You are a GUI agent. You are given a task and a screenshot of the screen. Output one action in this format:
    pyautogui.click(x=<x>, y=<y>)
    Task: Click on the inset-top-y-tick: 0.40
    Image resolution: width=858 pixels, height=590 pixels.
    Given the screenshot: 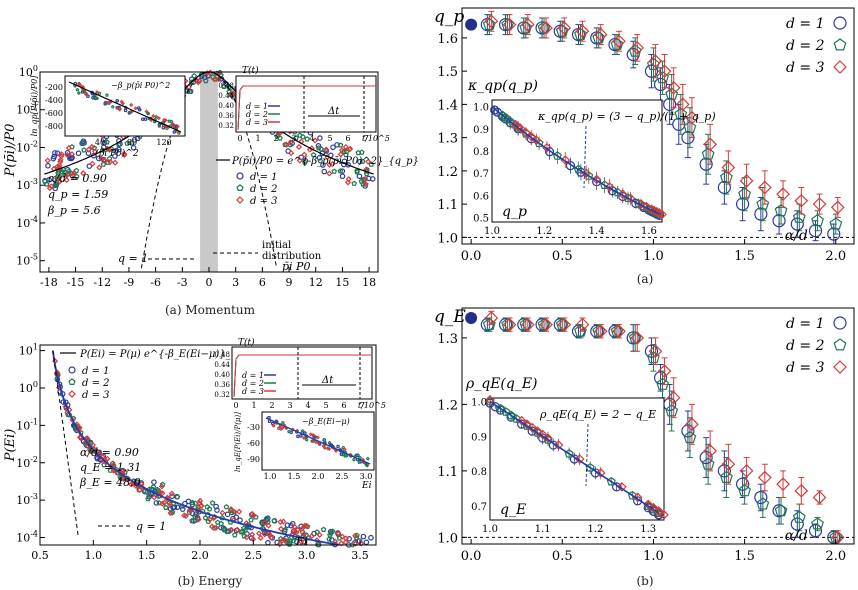 What is the action you would take?
    pyautogui.click(x=222, y=375)
    